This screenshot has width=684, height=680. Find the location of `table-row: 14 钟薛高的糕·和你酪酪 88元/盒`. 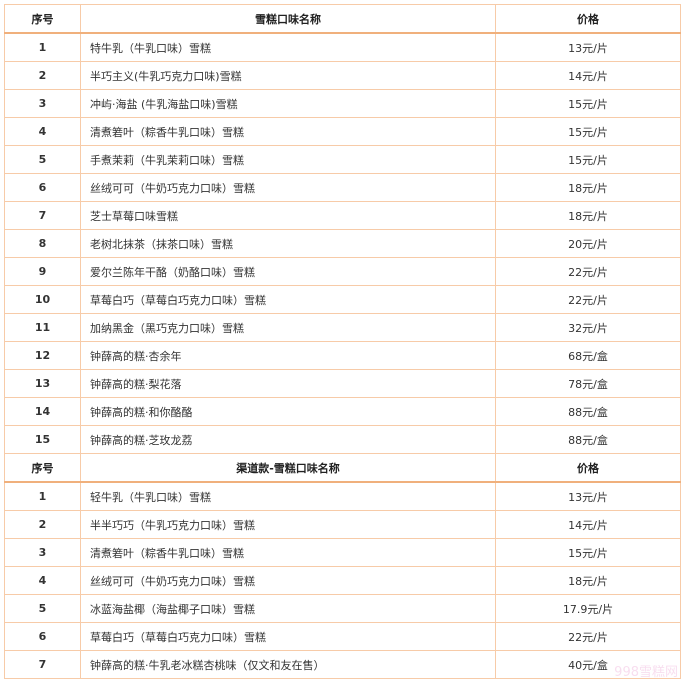

table-row: 14 钟薛高的糕·和你酪酪 88元/盒 is located at coordinates (342, 411).